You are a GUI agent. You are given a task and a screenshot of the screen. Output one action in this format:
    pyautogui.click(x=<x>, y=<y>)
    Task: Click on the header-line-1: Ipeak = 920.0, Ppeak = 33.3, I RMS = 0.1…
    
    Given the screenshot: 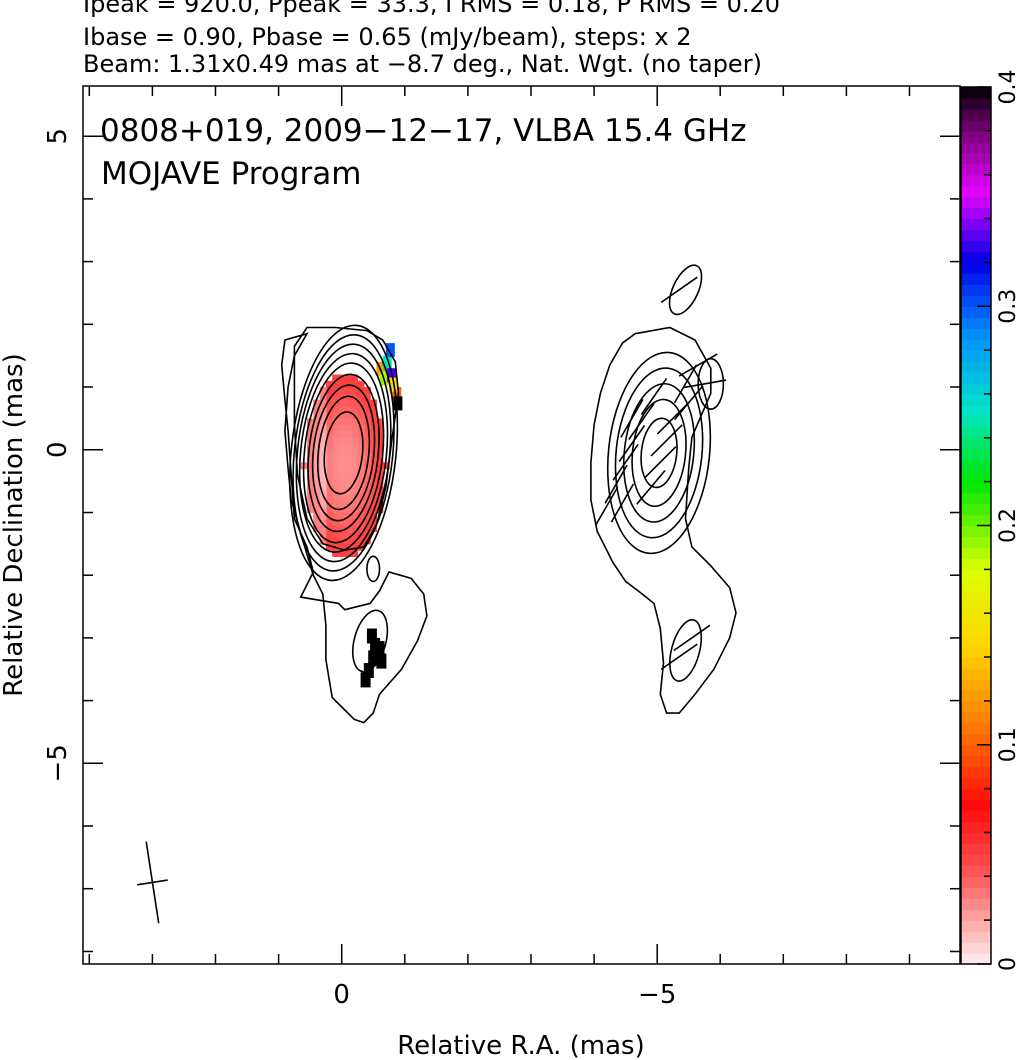 What is the action you would take?
    pyautogui.click(x=432, y=9)
    